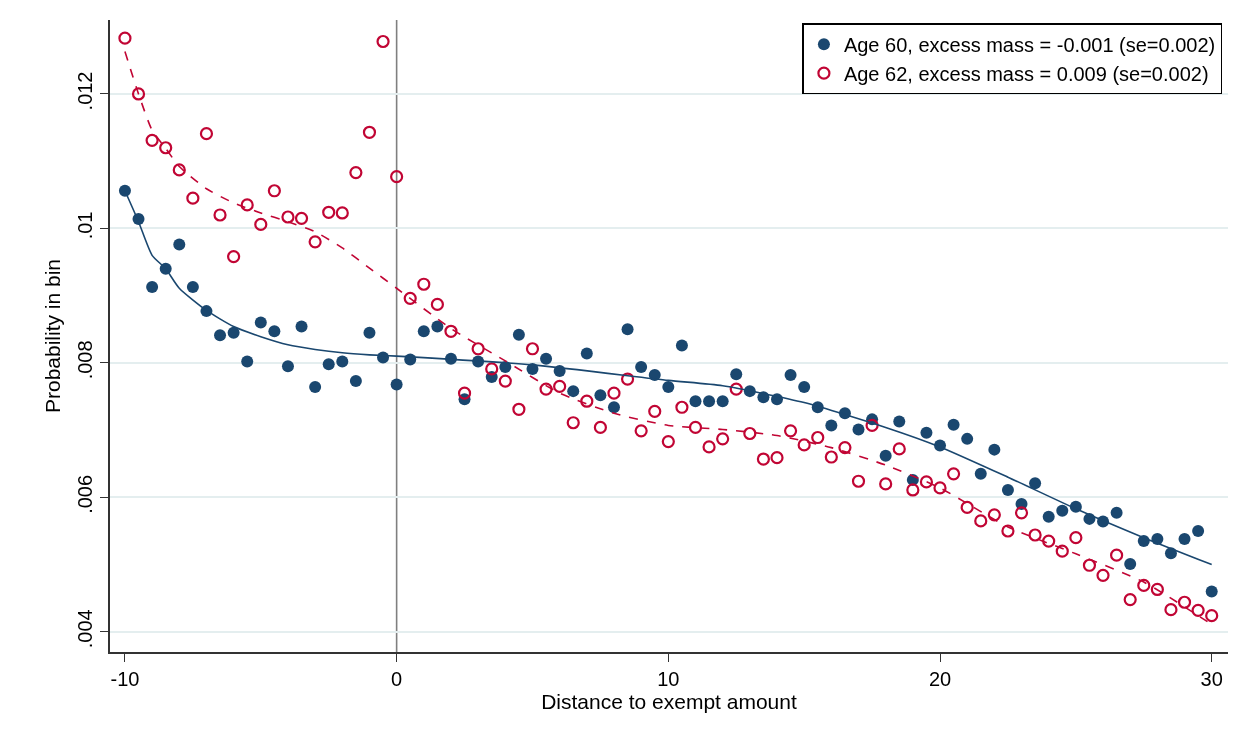 The width and height of the screenshot is (1248, 746). I want to click on x-tick-label: 0, so click(397, 678).